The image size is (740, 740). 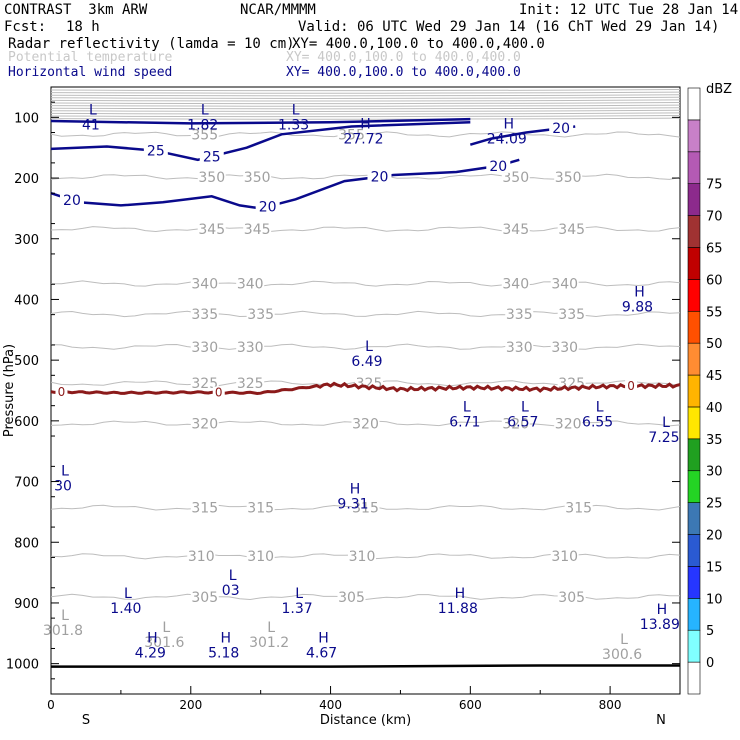 What do you see at coordinates (714, 599) in the screenshot?
I see `colorbar-level-label: 10` at bounding box center [714, 599].